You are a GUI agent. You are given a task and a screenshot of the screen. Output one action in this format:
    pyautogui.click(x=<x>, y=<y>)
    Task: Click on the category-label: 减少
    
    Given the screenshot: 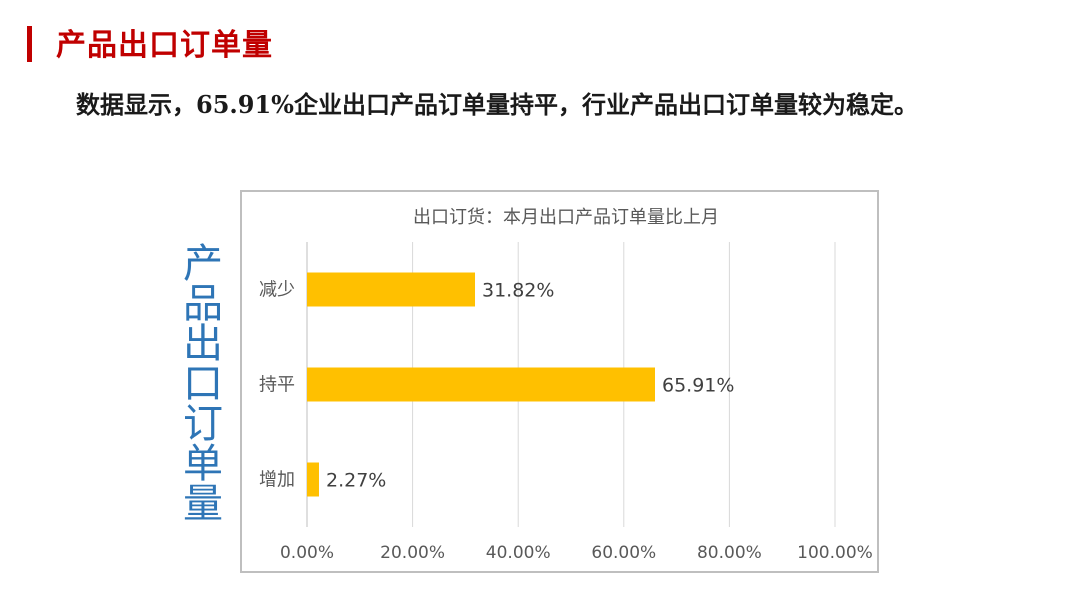 What is the action you would take?
    pyautogui.click(x=277, y=290)
    